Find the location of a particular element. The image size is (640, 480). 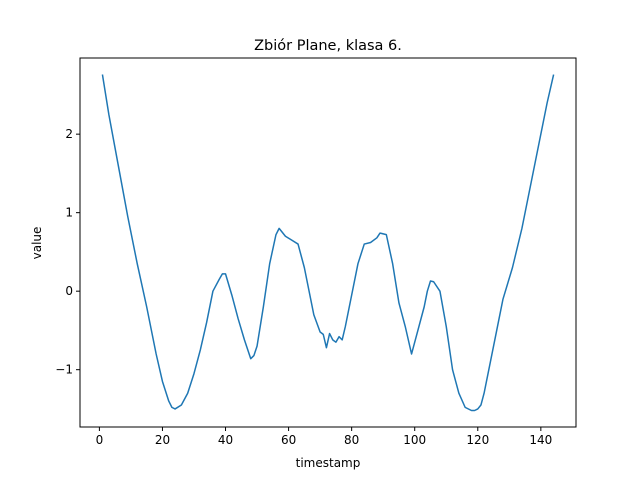

y-tick-label: 0 is located at coordinates (69, 291).